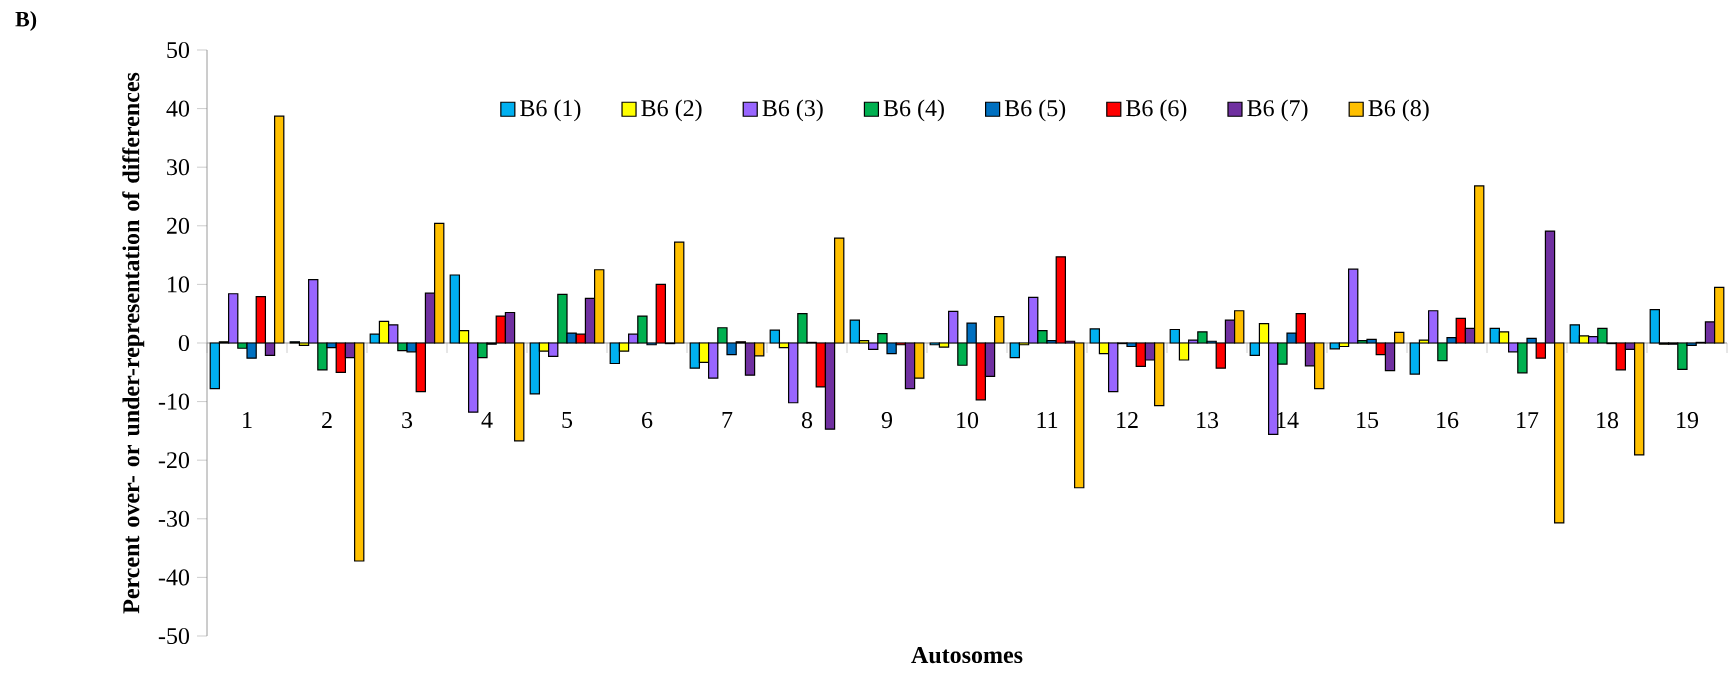 The image size is (1729, 674). I want to click on x-tick-label: 16, so click(1448, 420).